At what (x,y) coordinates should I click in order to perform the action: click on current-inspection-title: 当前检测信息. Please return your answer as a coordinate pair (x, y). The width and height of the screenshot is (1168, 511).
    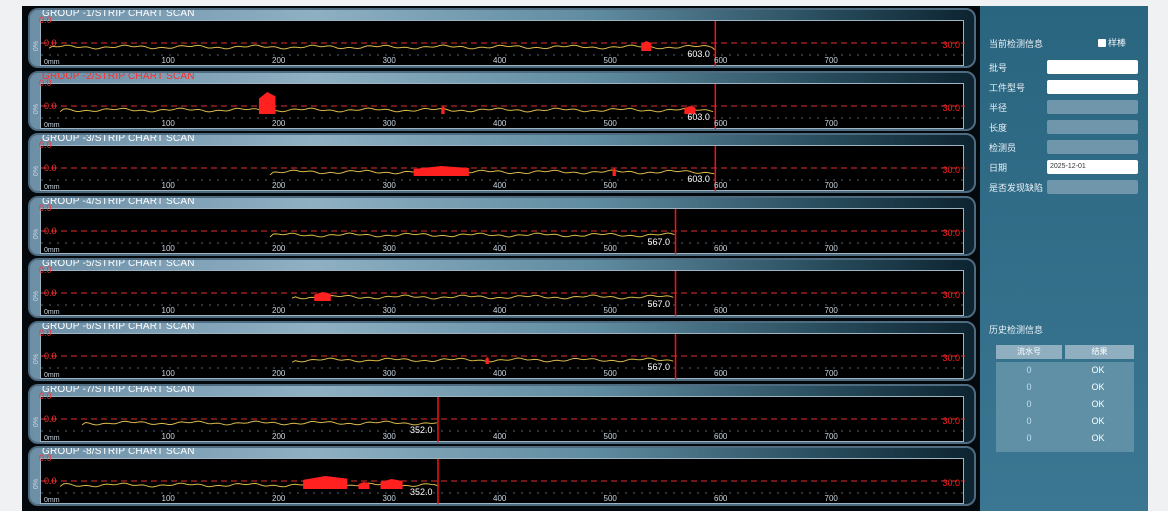
    Looking at the image, I should click on (1016, 44).